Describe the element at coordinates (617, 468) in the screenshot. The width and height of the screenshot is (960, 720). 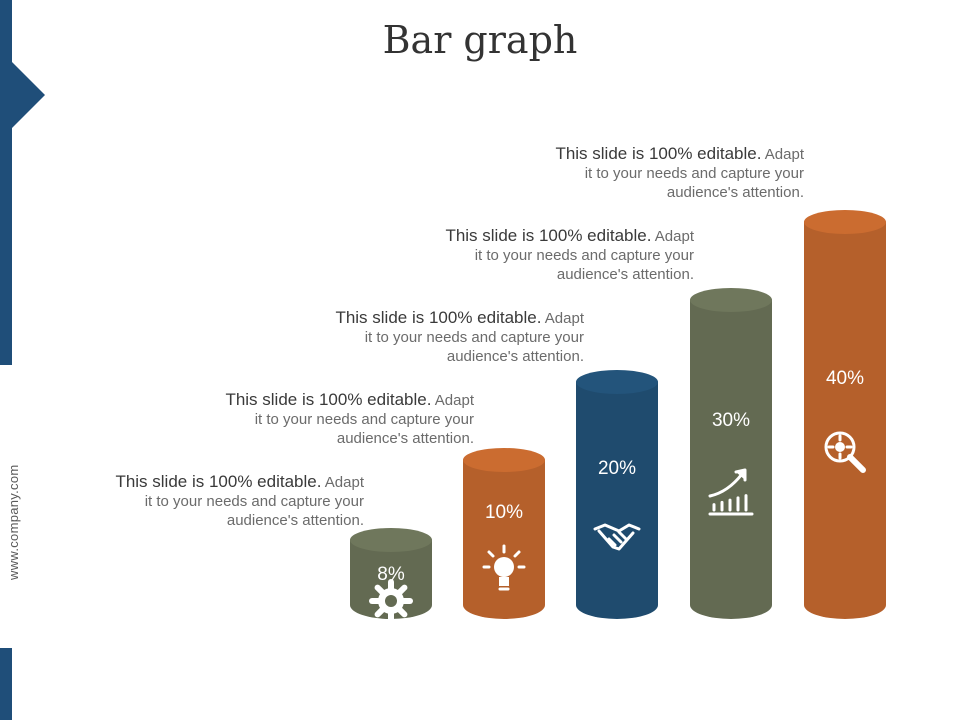
I see `bar-value-label: 20%` at that location.